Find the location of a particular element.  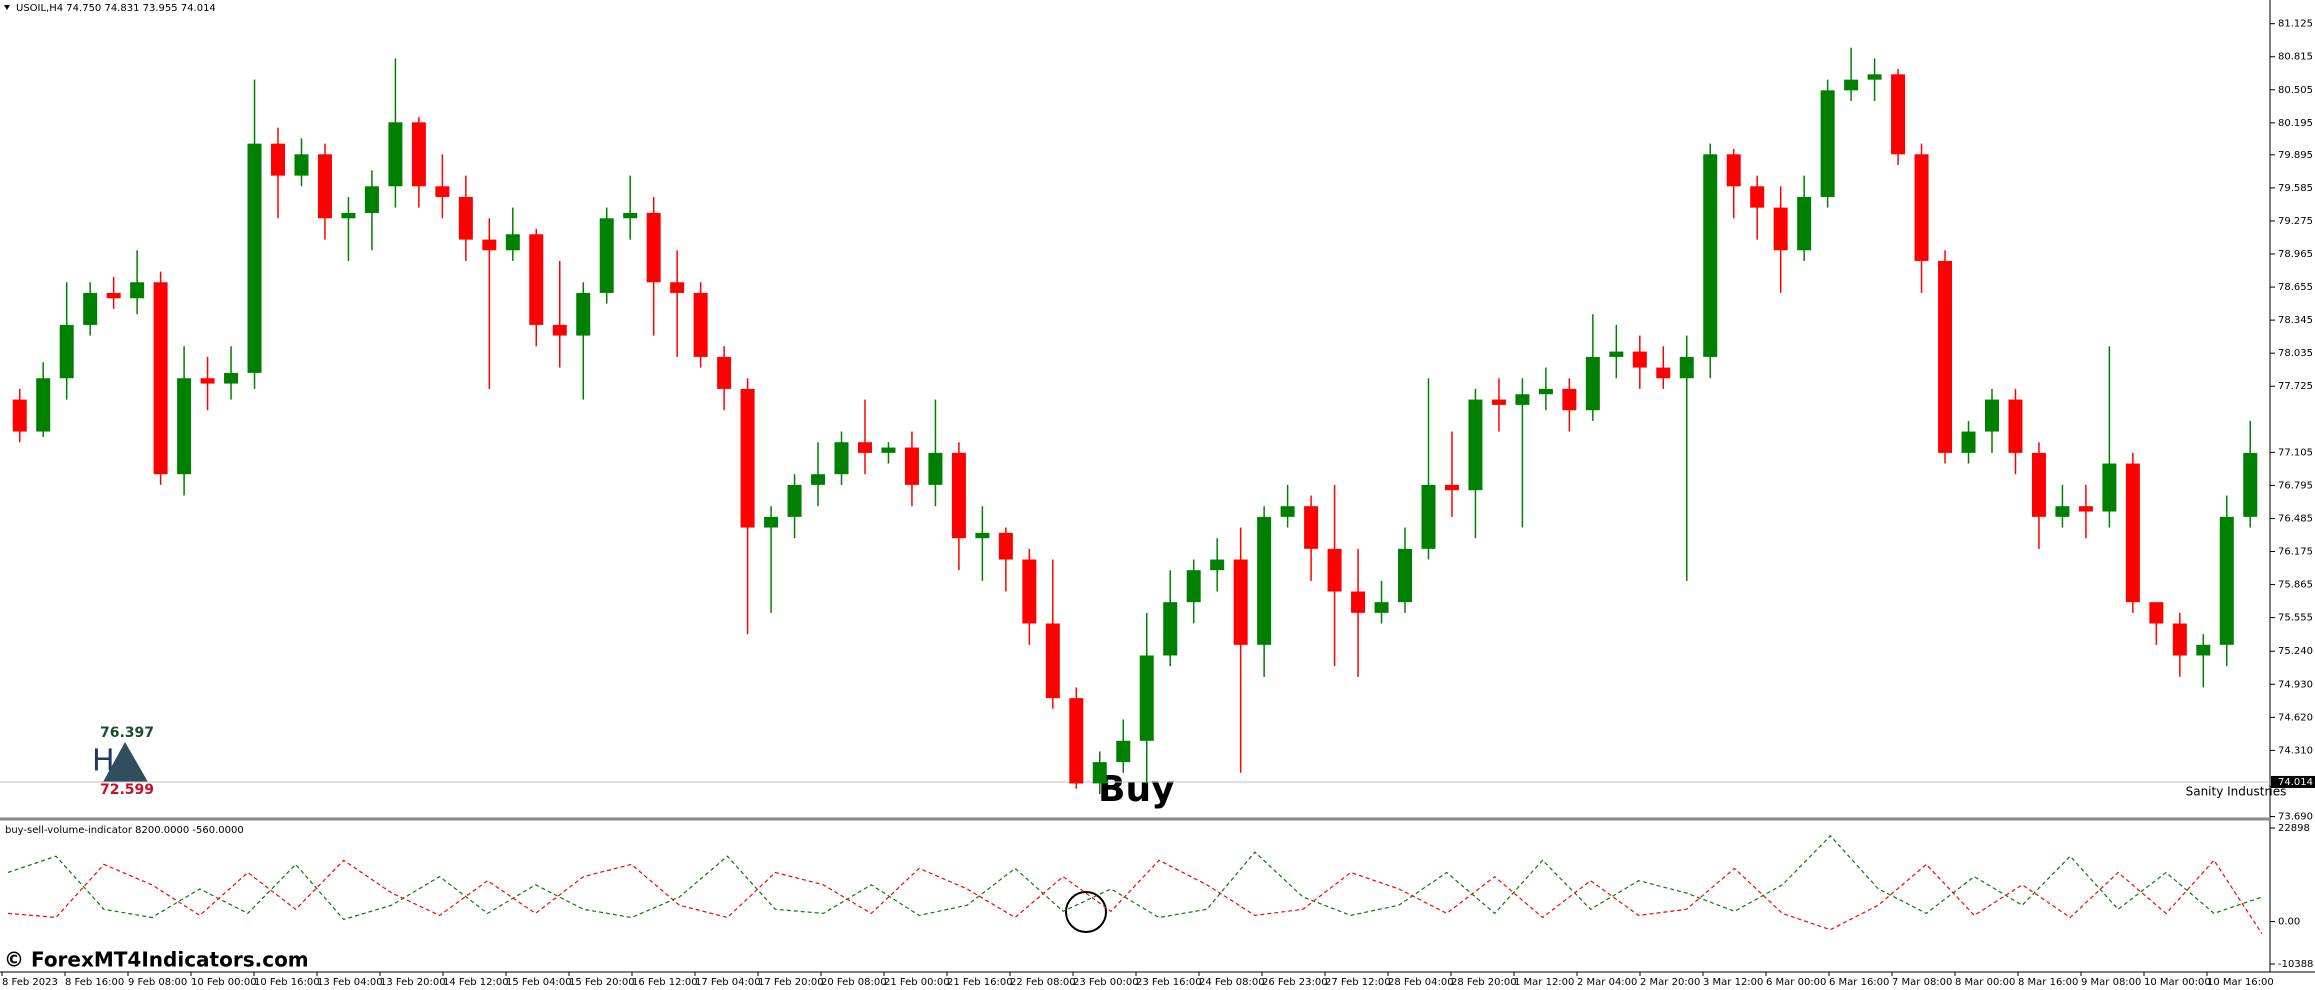

upper-level: 76.397 is located at coordinates (127, 733).